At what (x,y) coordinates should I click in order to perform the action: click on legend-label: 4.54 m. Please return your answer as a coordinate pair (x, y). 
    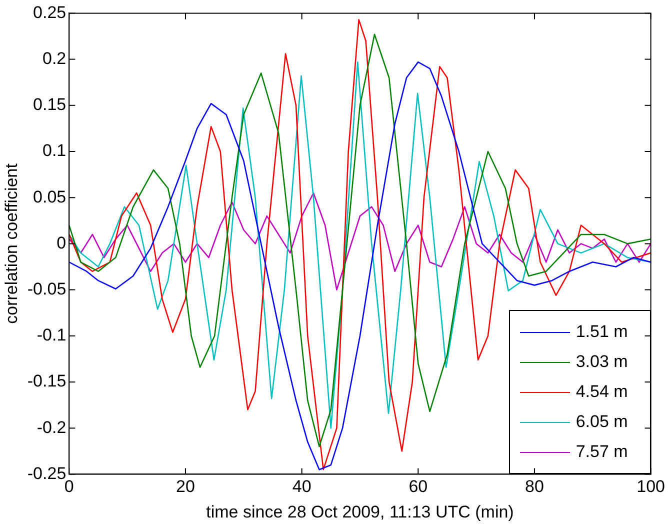
    Looking at the image, I should click on (602, 392).